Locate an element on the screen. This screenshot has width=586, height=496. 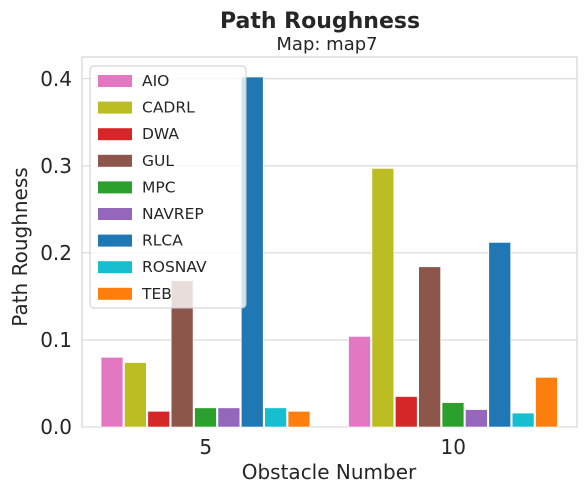
legend-label-gul: GUL is located at coordinates (158, 161).